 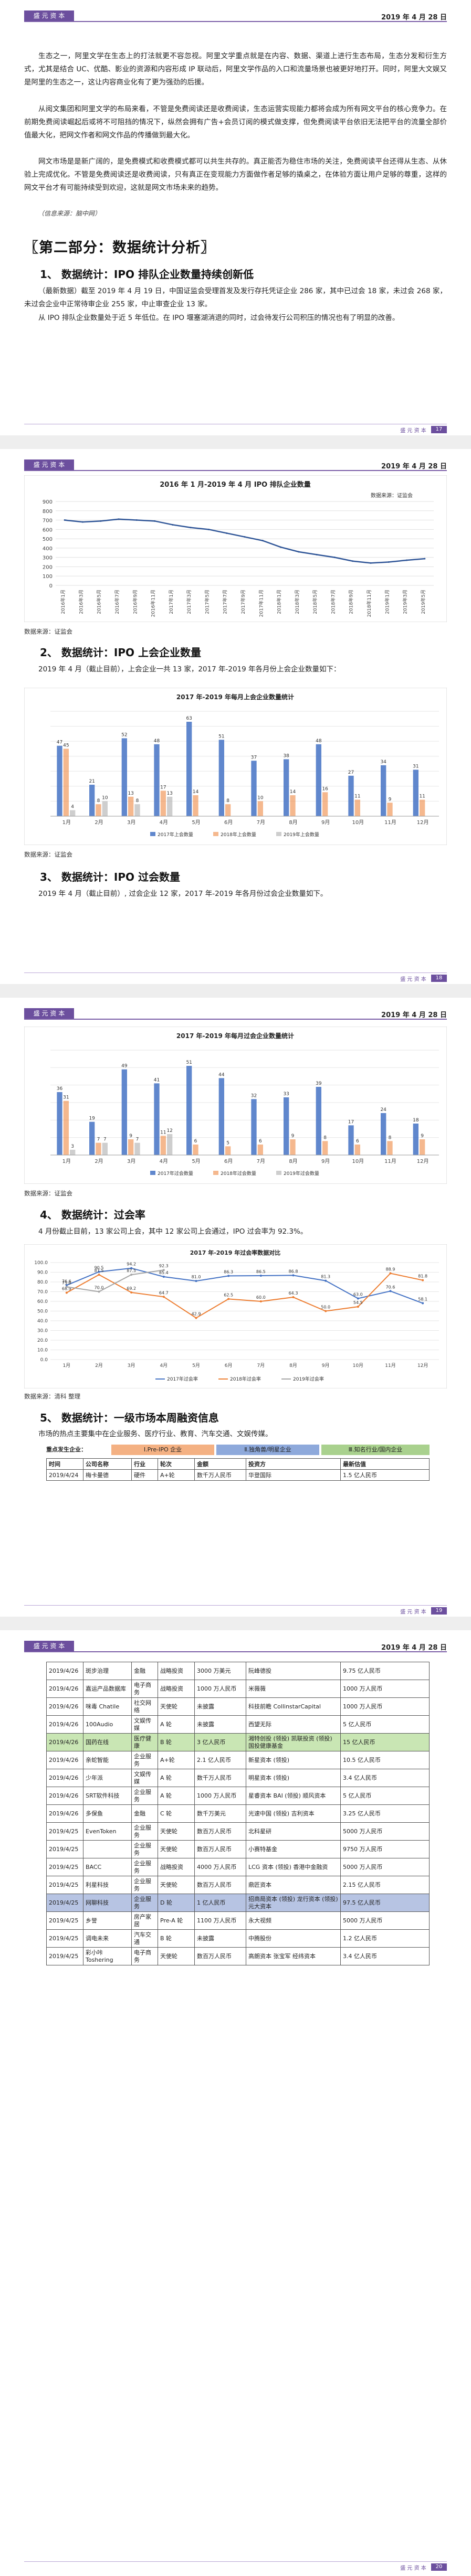 I want to click on x-tick-label: 4月, so click(x=164, y=1366).